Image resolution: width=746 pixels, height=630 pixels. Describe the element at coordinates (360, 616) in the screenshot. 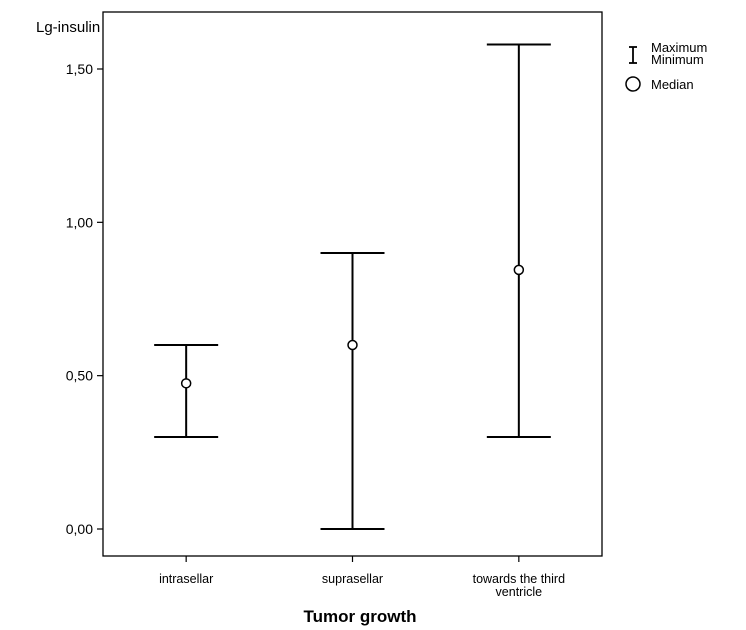

I see `x-axis-title: Tumor growth` at that location.